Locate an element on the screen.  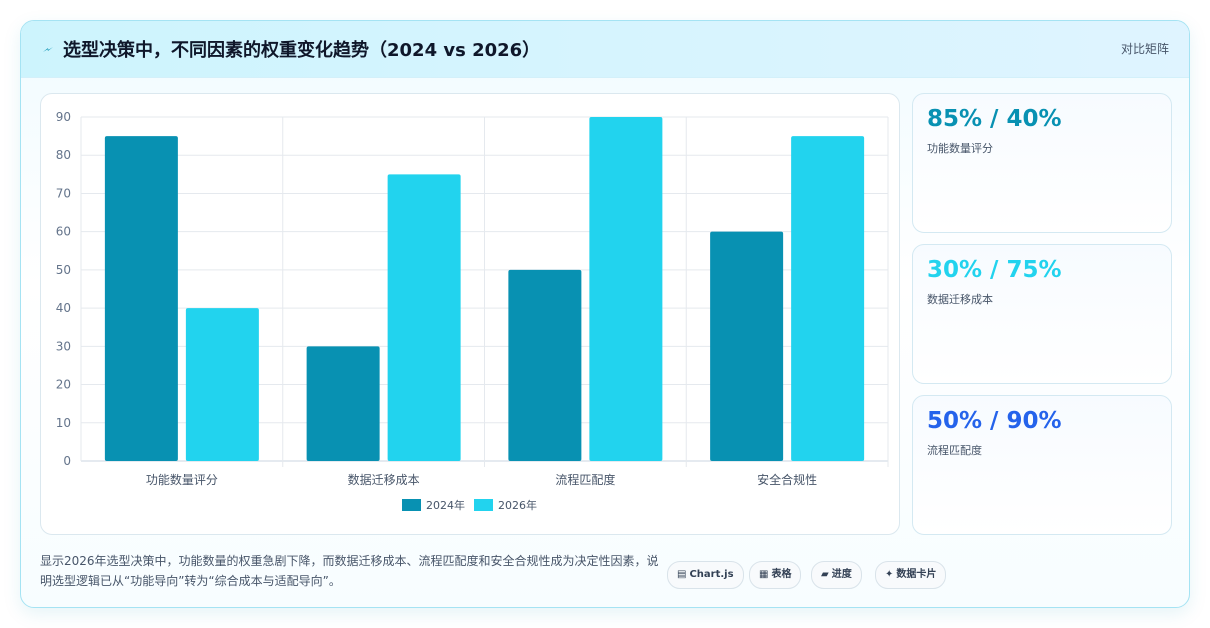
stat-card-2: 30% / 75% 数据迁移成本 is located at coordinates (1042, 314).